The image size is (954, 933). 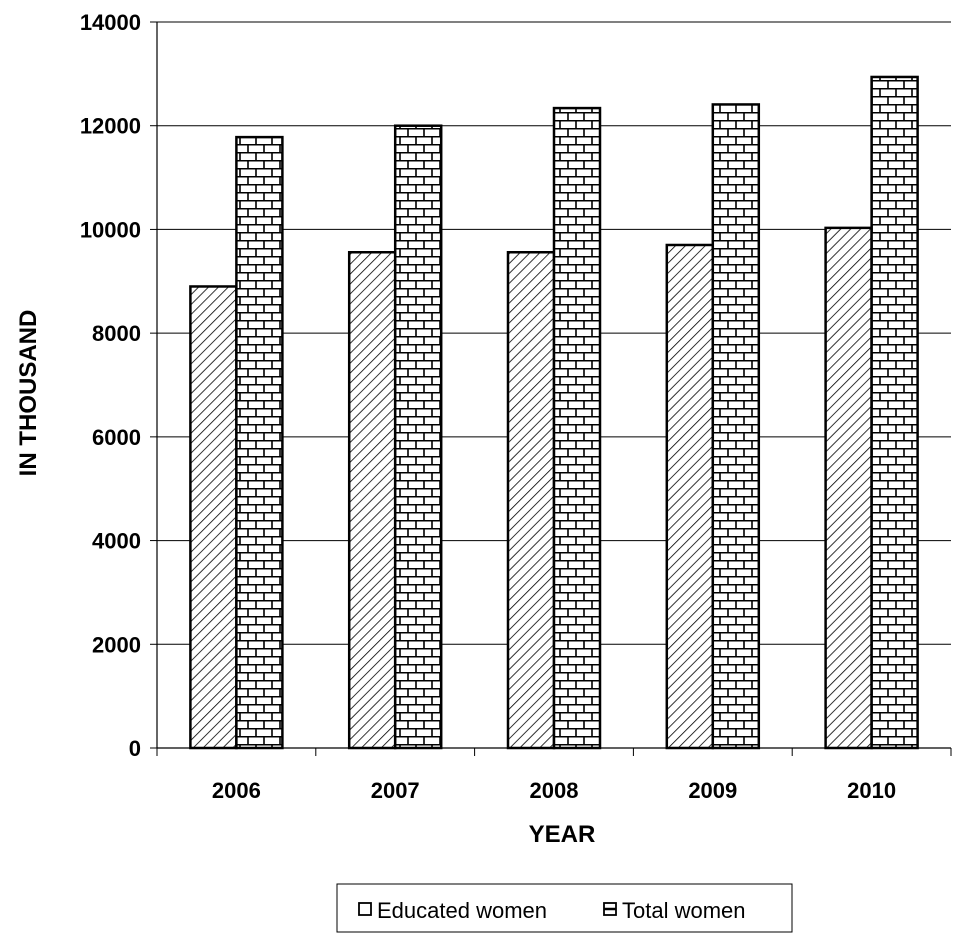 What do you see at coordinates (712, 790) in the screenshot?
I see `x-tick-label: 2009` at bounding box center [712, 790].